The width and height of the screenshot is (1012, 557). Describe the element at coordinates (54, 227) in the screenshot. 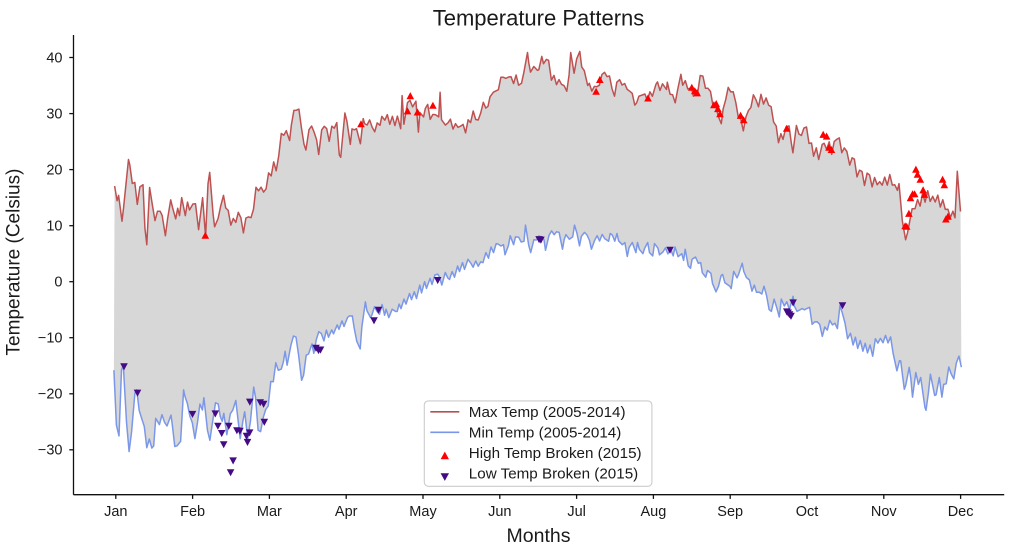

I see `svg-text: 10` at that location.